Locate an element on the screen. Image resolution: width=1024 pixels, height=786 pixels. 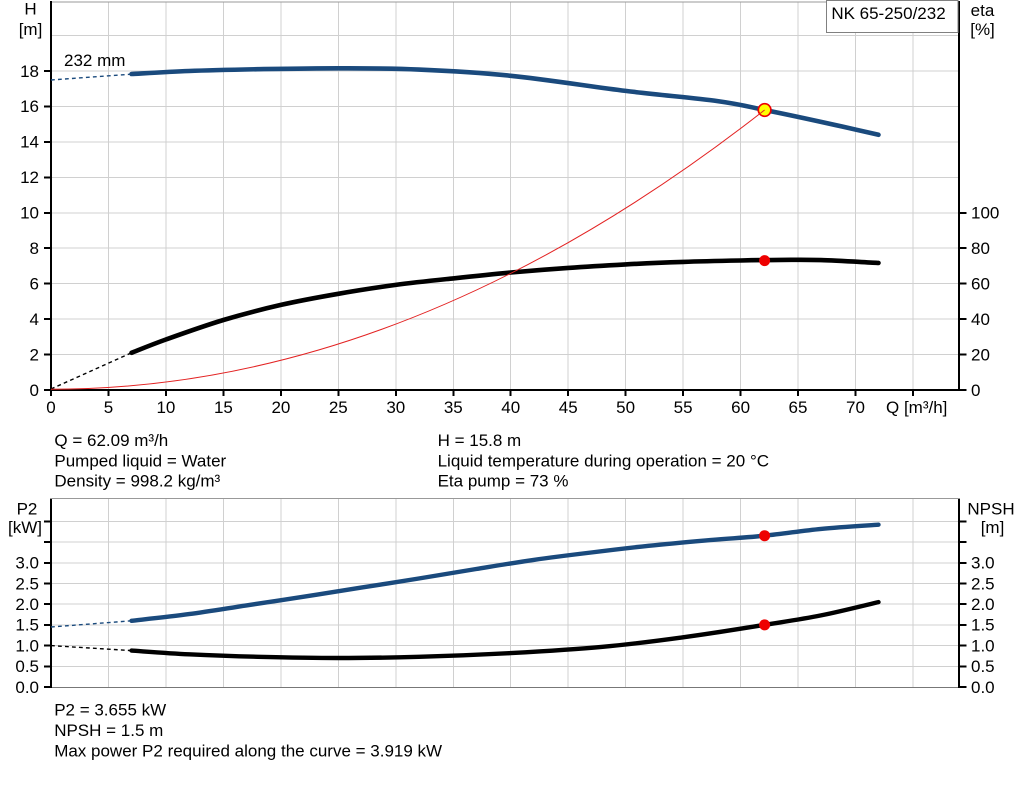
svg-text: eta is located at coordinates (983, 10).